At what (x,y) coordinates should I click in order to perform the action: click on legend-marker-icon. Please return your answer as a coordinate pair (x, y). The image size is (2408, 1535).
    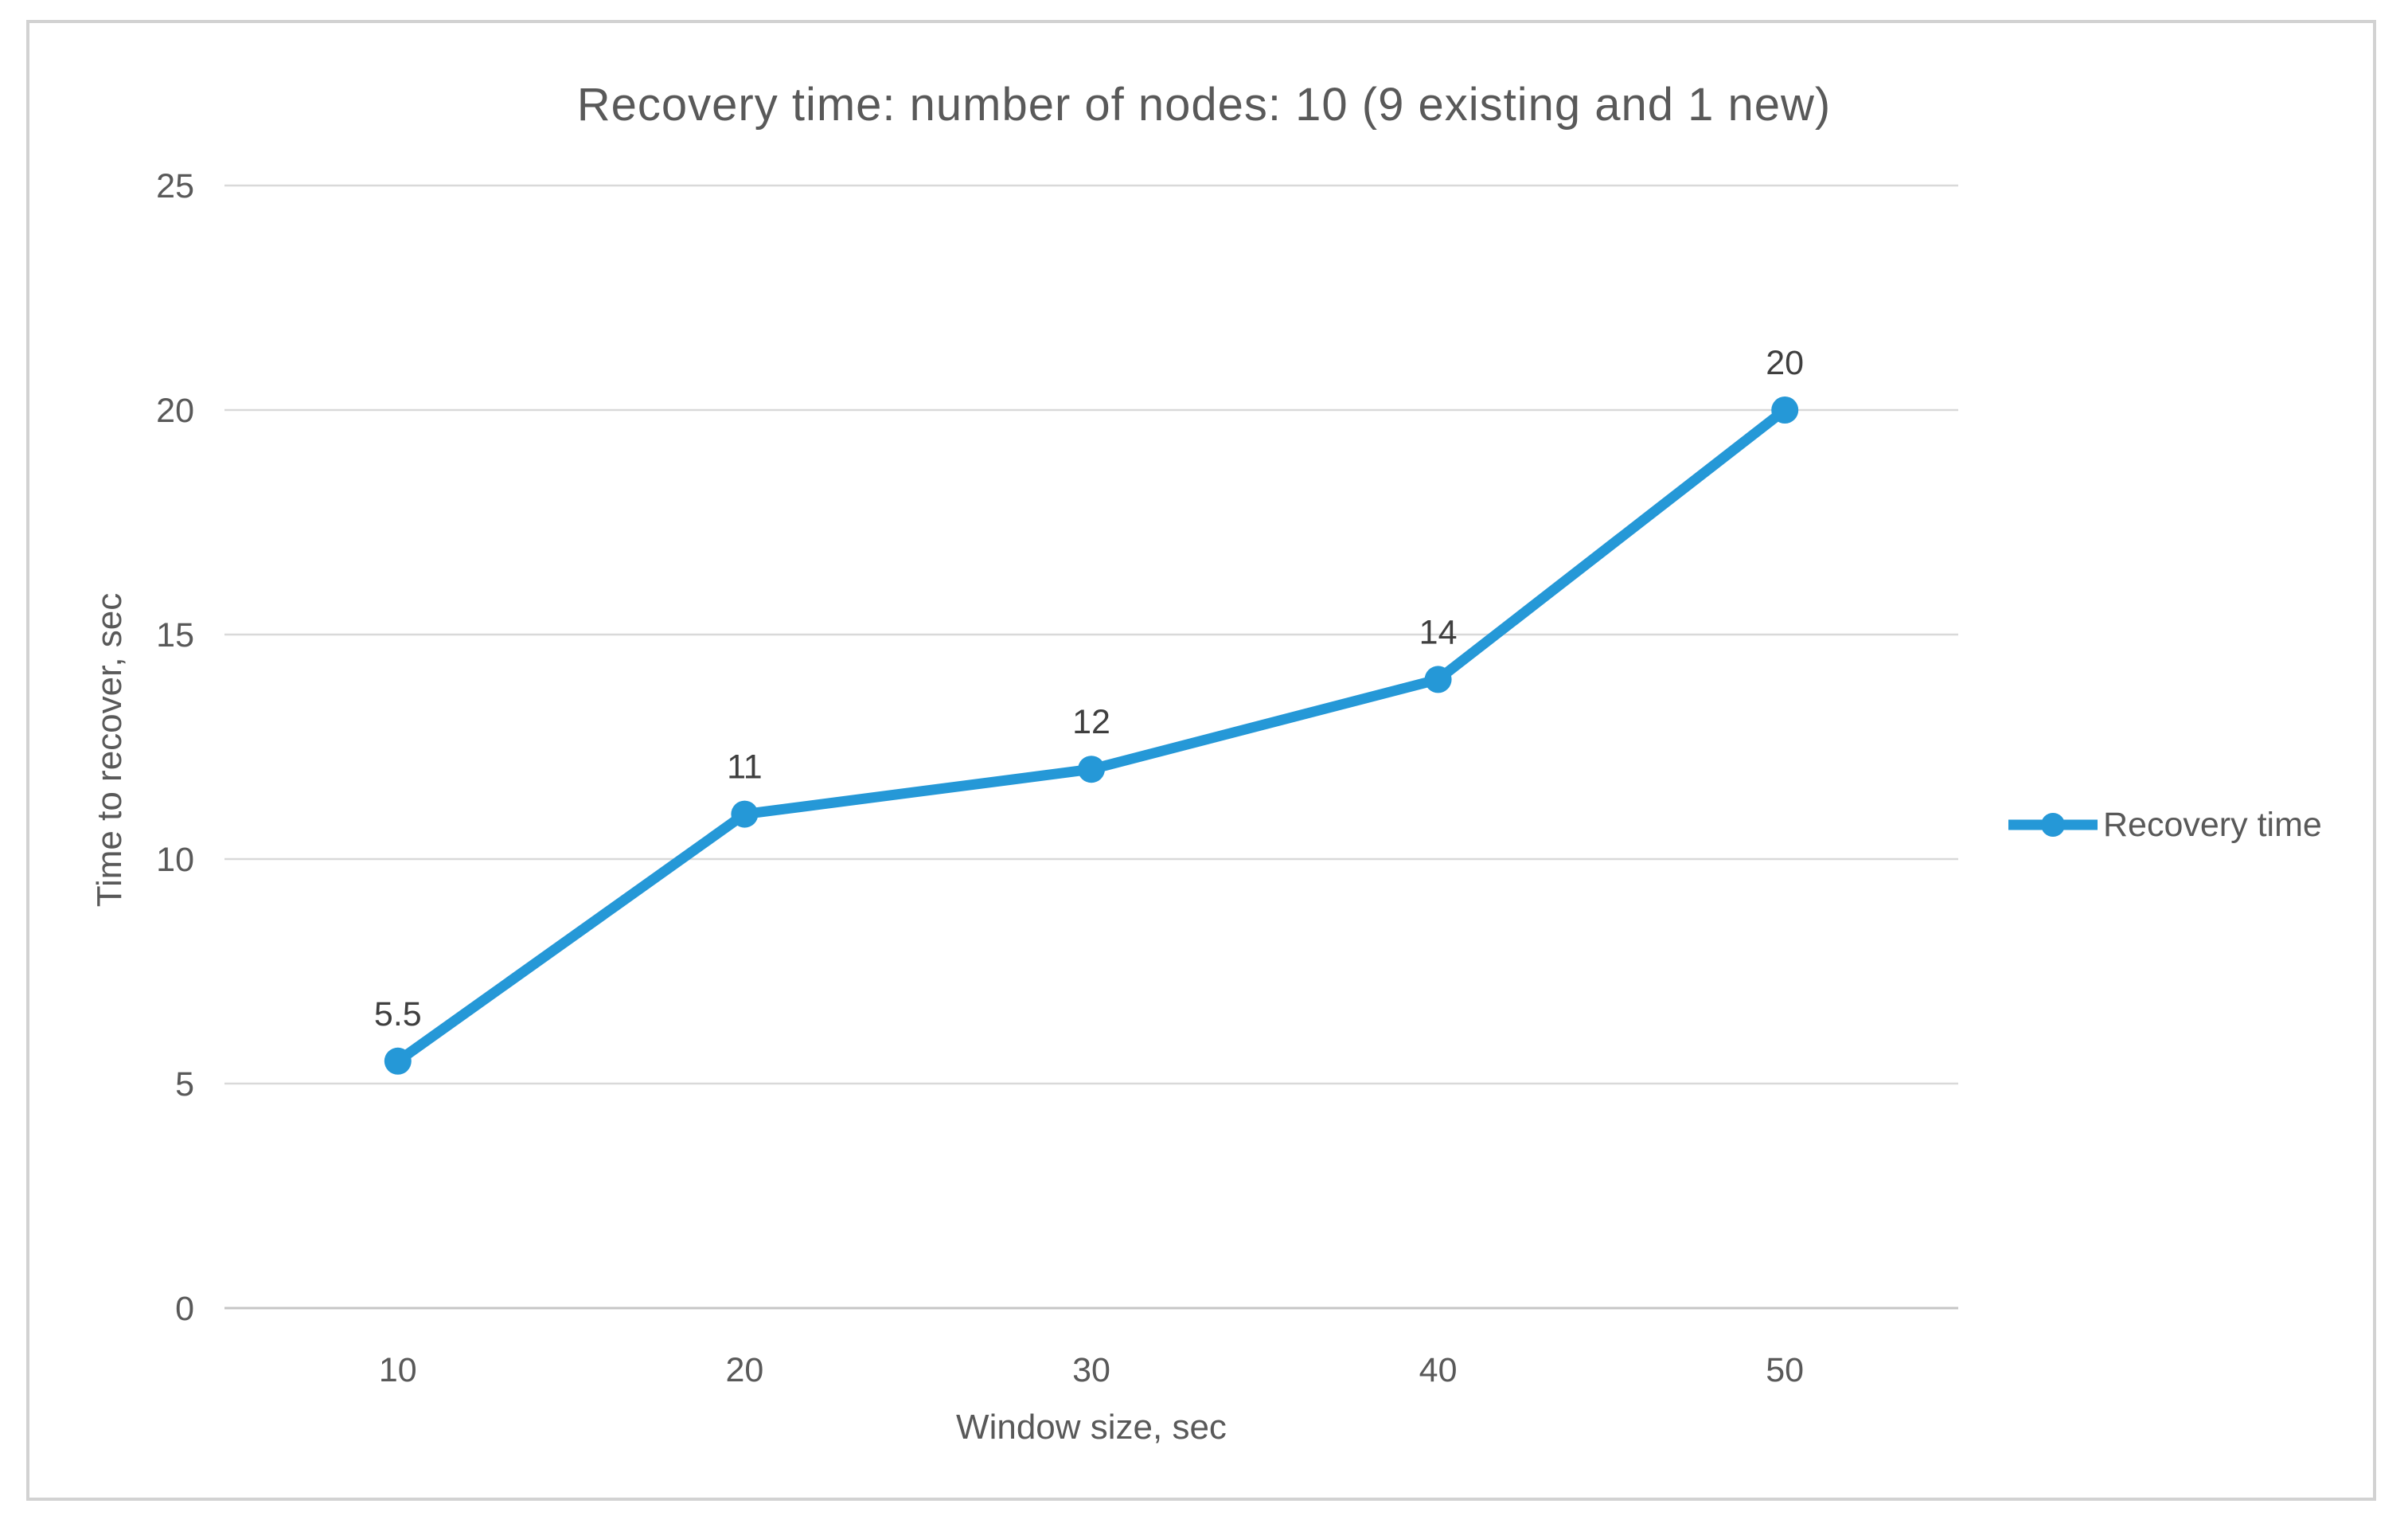
    Looking at the image, I should click on (2053, 825).